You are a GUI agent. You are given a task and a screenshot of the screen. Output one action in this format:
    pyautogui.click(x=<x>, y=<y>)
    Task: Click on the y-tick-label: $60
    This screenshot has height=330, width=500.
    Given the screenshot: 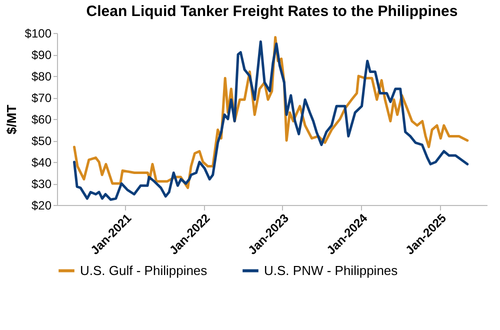 What is the action you would take?
    pyautogui.click(x=41, y=119)
    